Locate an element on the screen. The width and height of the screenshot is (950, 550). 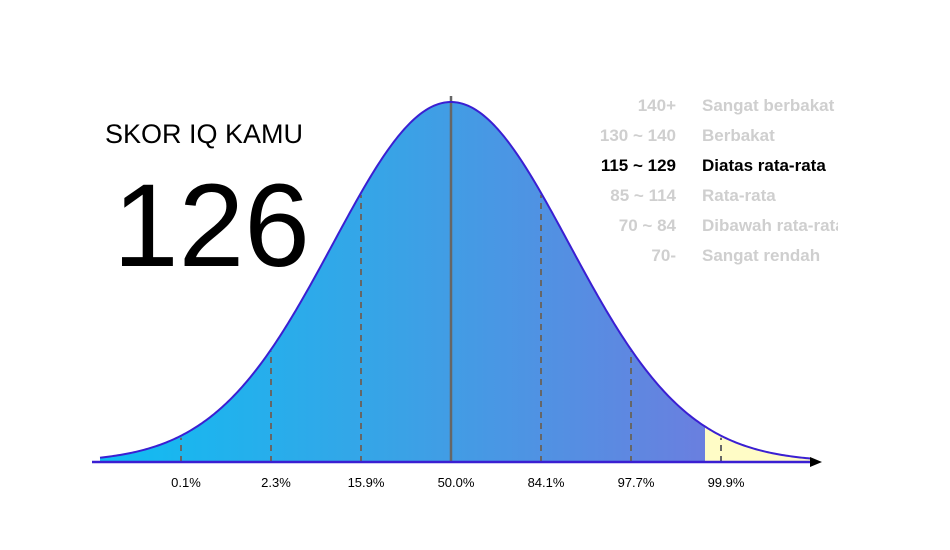
range-value: 70- is located at coordinates (663, 255).